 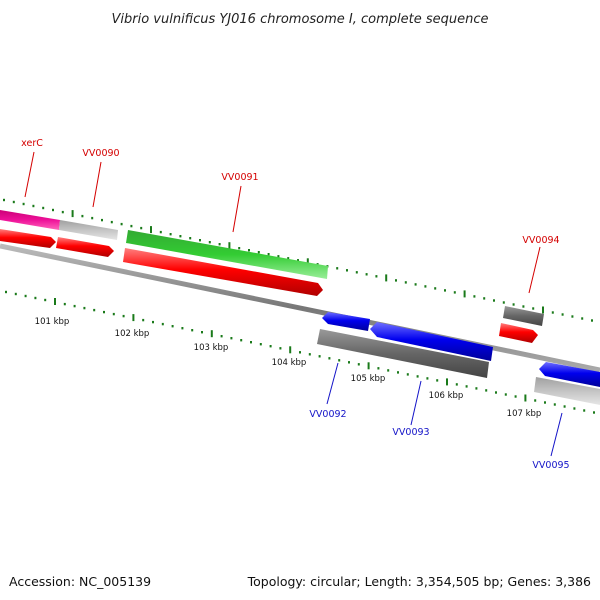 I want to click on gene-label: VV0090, so click(x=100, y=153).